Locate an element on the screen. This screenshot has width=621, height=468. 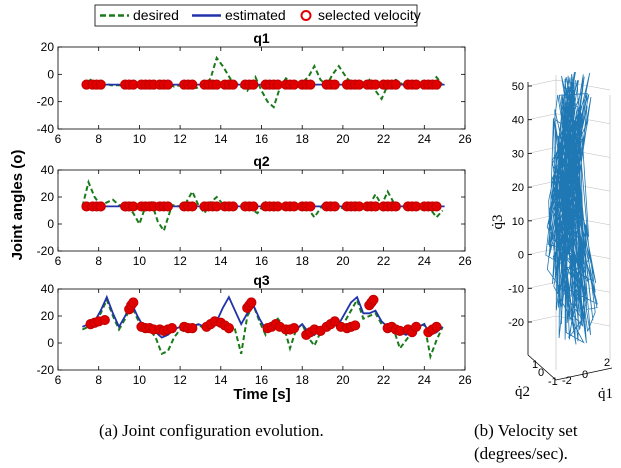
z-tick-label: 0 is located at coordinates (521, 256).